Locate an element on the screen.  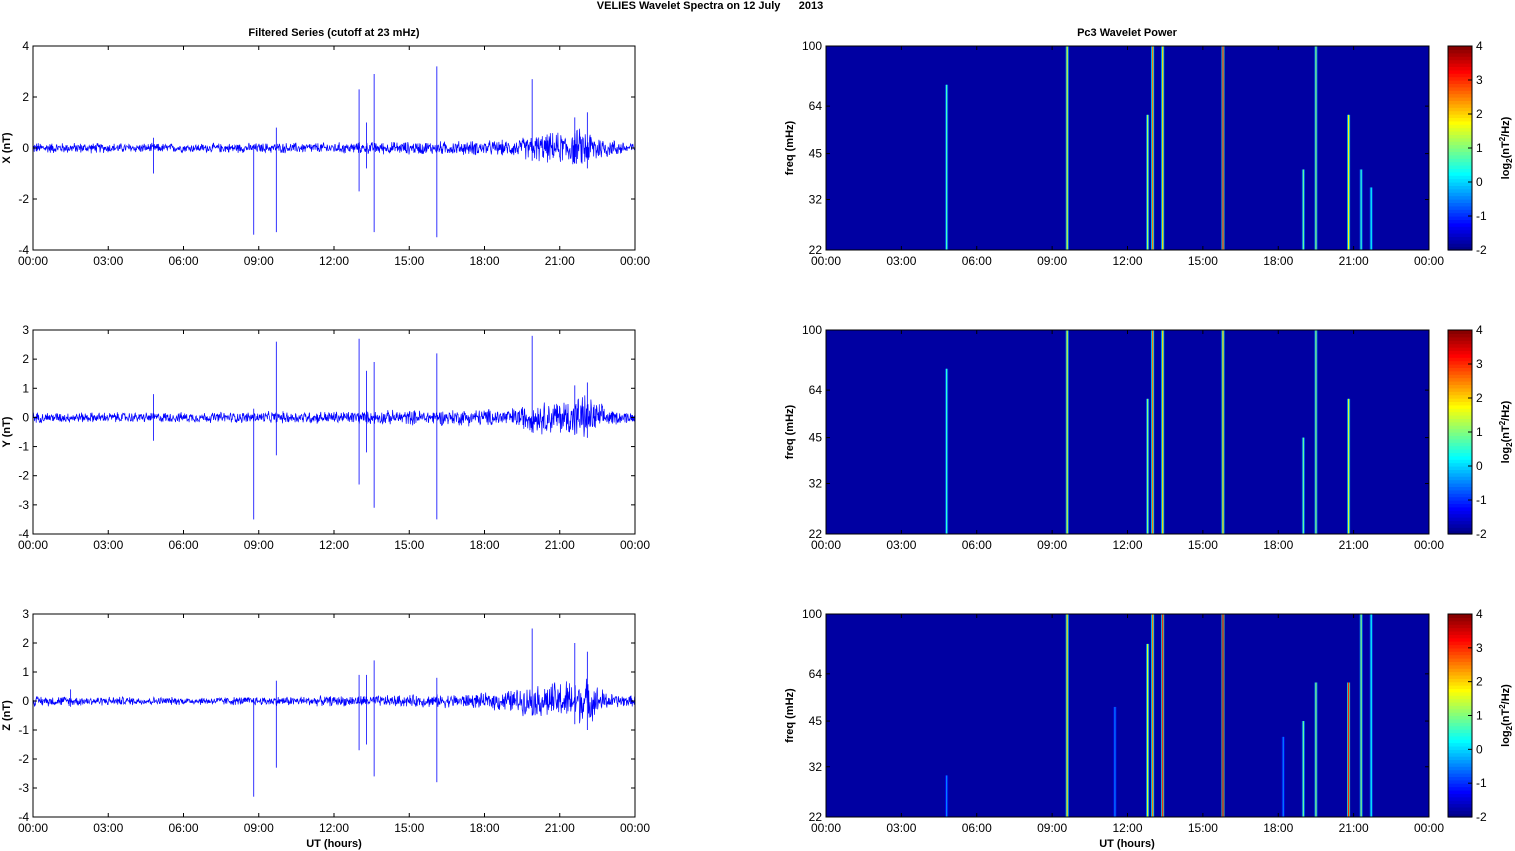
wavelet-x-colorbar-tick-label: 0 is located at coordinates (1479, 182).